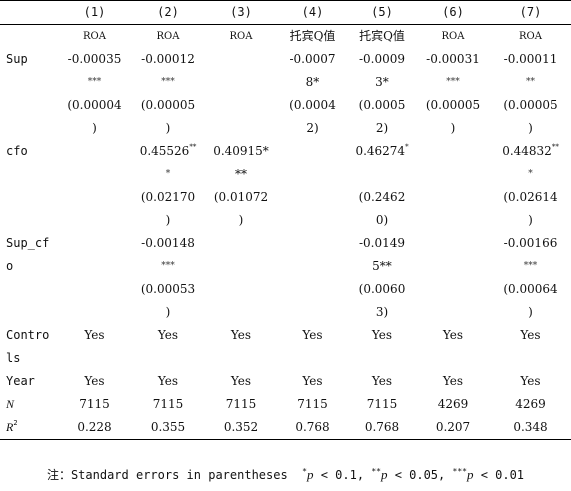  I want to click on row-label-wrap: ls, so click(13, 358).